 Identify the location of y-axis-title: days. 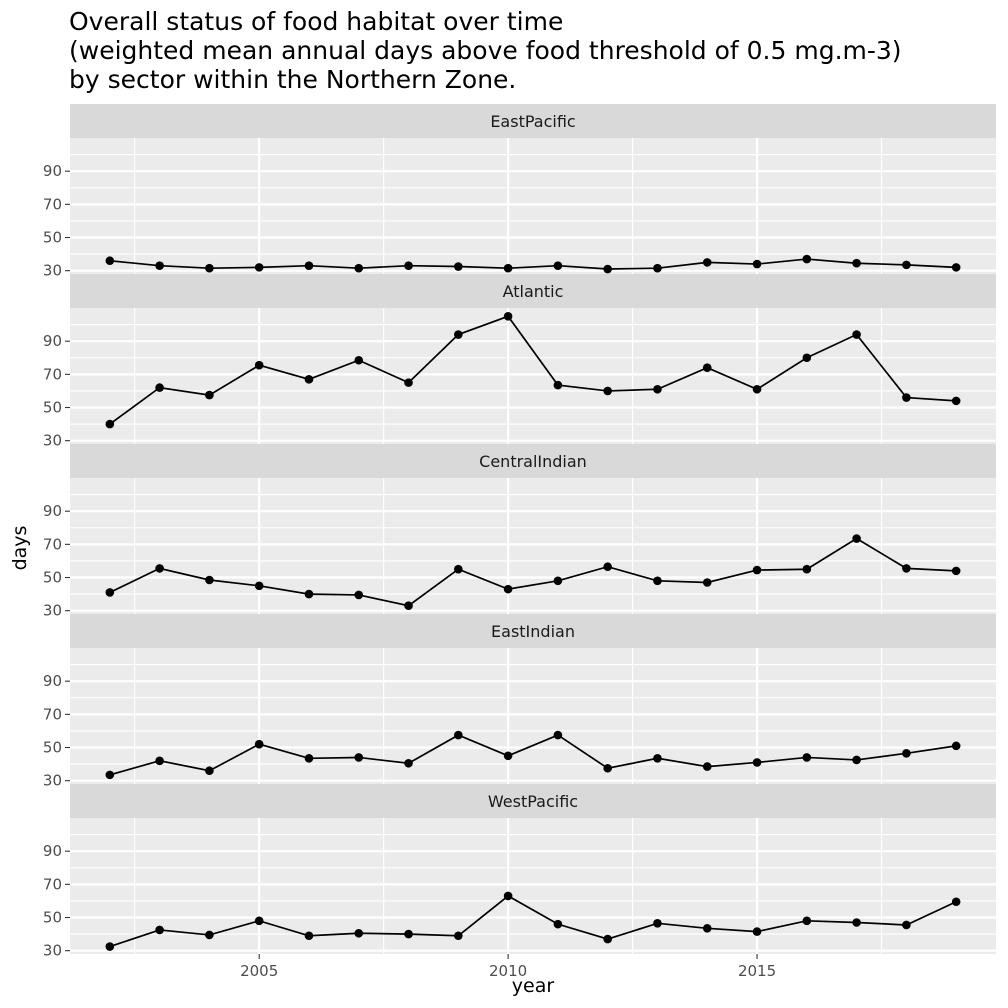
(20, 548).